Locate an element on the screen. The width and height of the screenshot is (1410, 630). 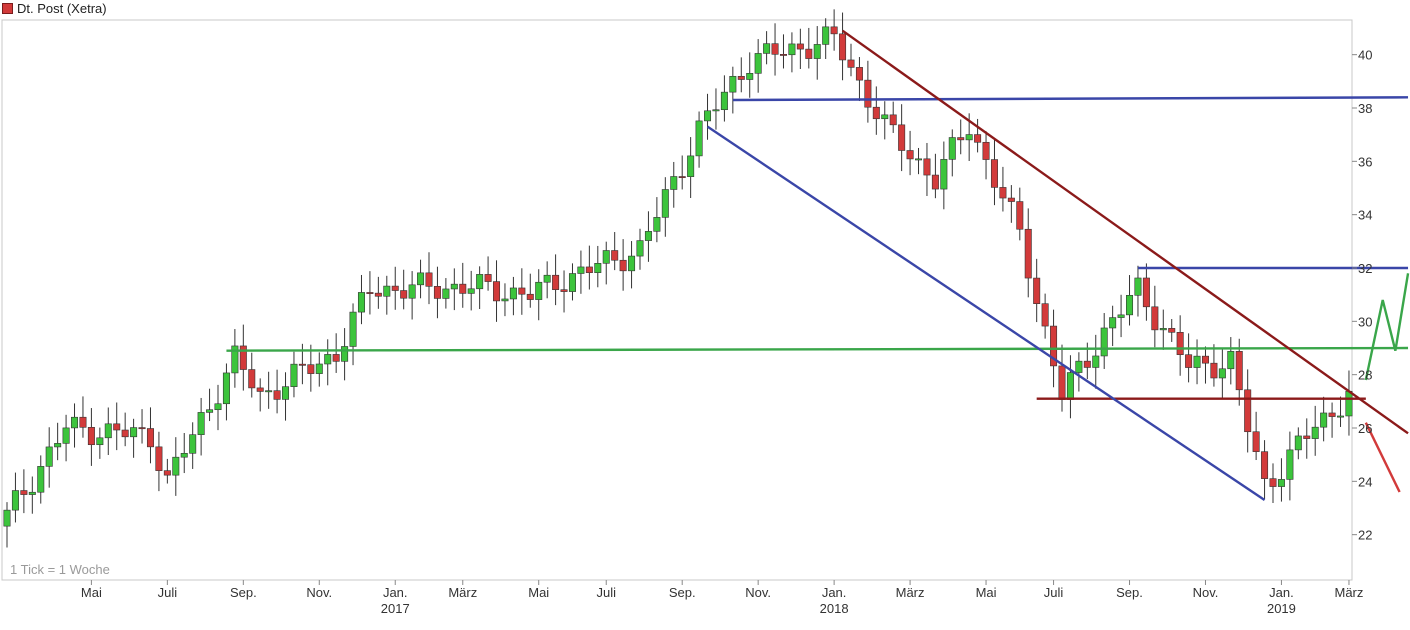
tick-interval-note: 1 Tick = 1 Woche is located at coordinates (60, 569).